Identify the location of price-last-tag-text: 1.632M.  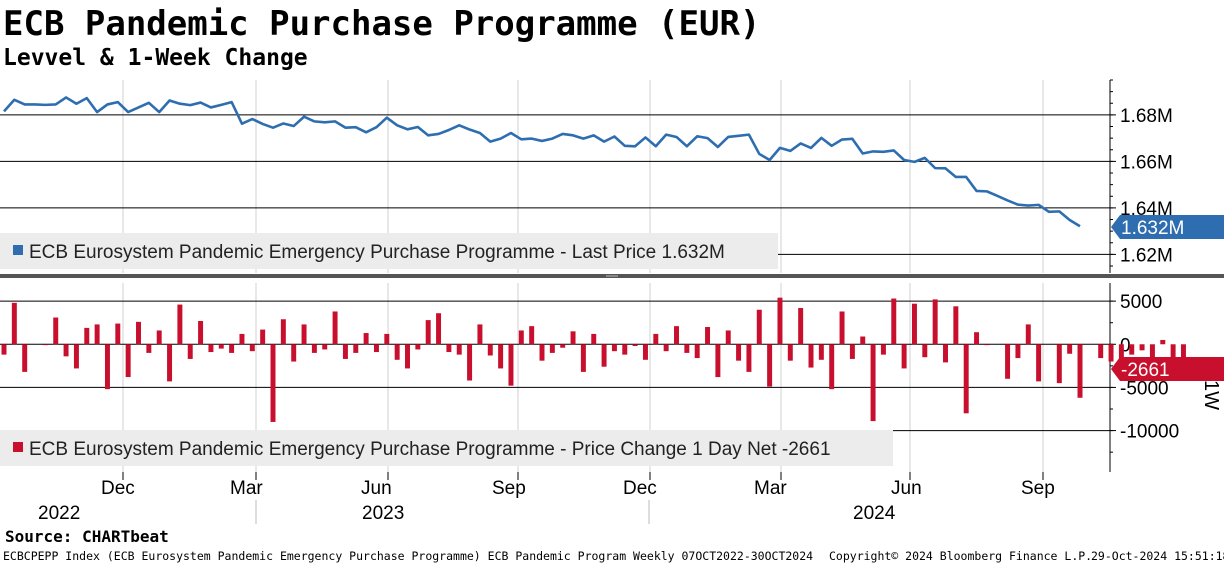
(1152, 228).